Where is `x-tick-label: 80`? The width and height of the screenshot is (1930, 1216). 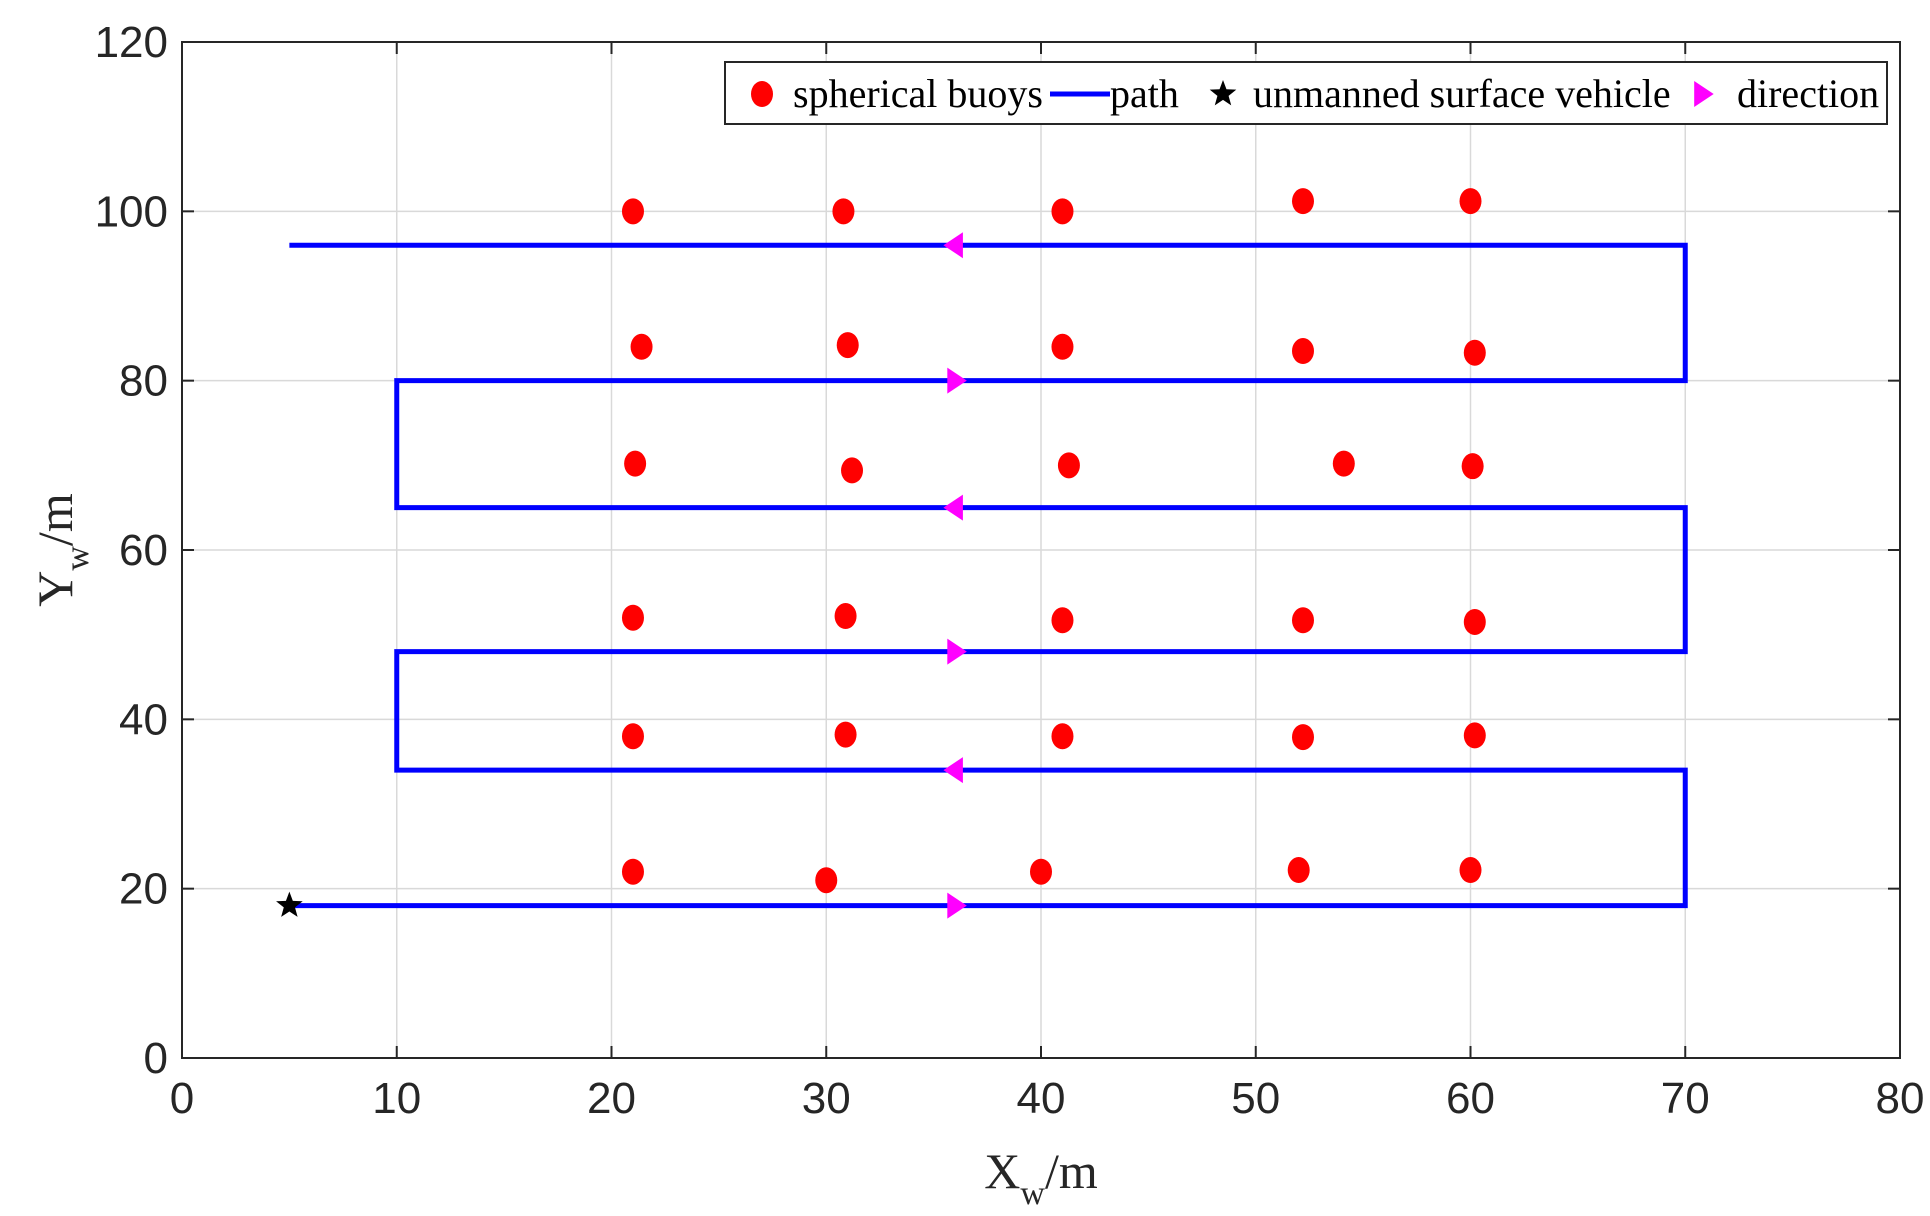
x-tick-label: 80 is located at coordinates (1900, 1098).